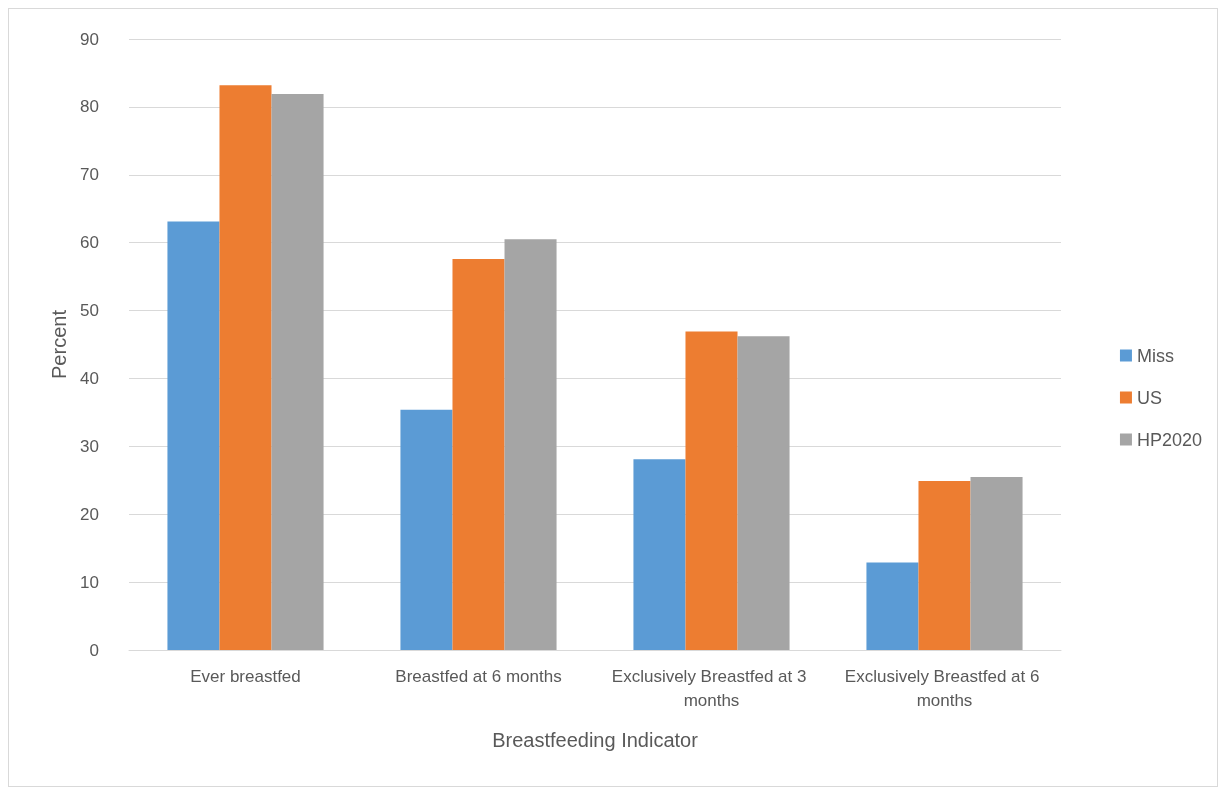 The width and height of the screenshot is (1228, 797). What do you see at coordinates (89, 514) in the screenshot?
I see `y-tick-label: 20` at bounding box center [89, 514].